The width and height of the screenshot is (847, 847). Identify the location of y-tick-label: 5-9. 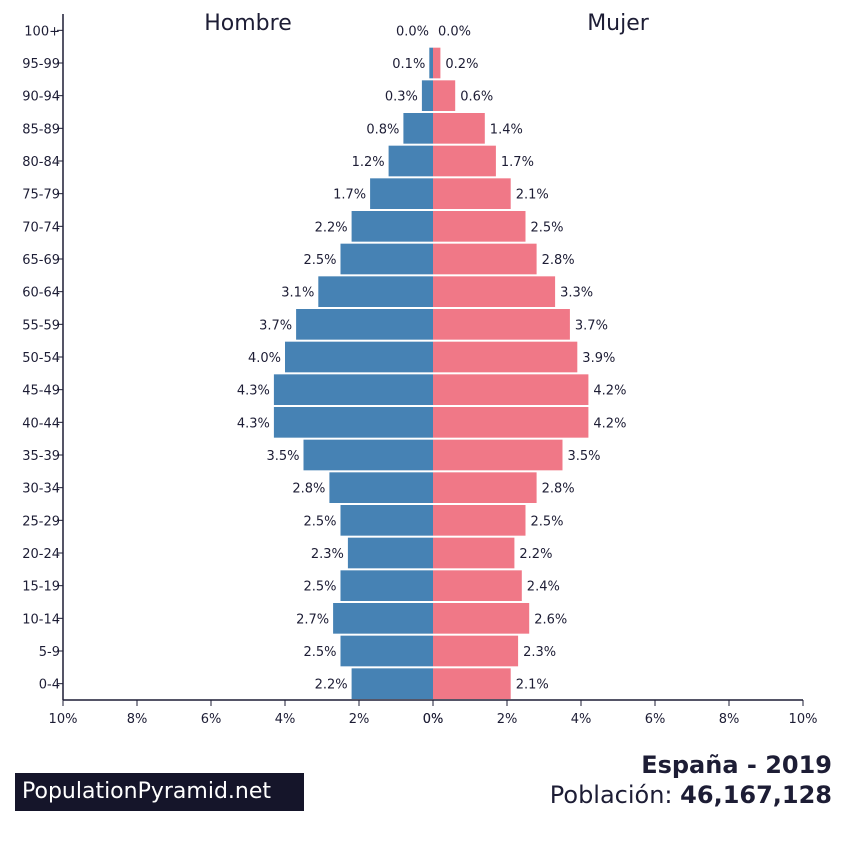
(49, 652).